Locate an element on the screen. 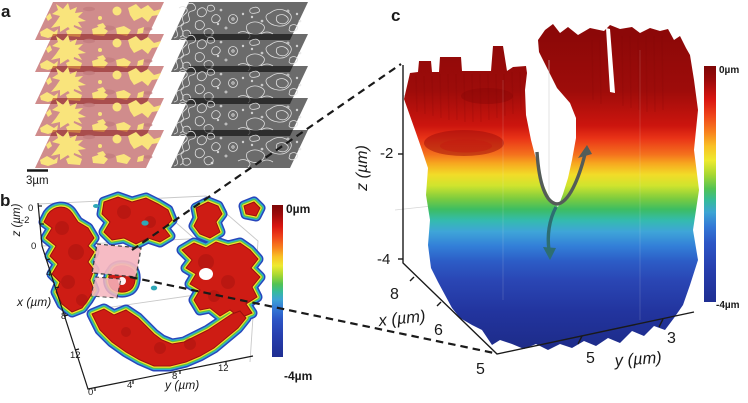 The width and height of the screenshot is (748, 403). svg-text: a is located at coordinates (6, 11).